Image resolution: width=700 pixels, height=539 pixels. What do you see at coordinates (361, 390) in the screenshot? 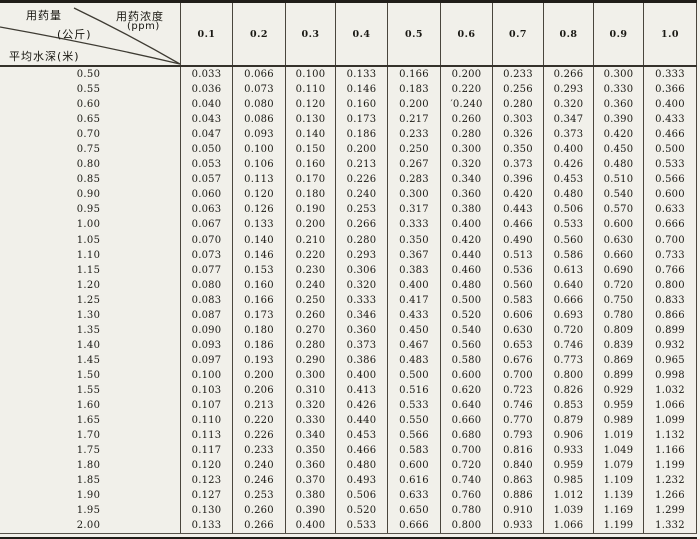
I see `value-cell: 0.413` at bounding box center [361, 390].